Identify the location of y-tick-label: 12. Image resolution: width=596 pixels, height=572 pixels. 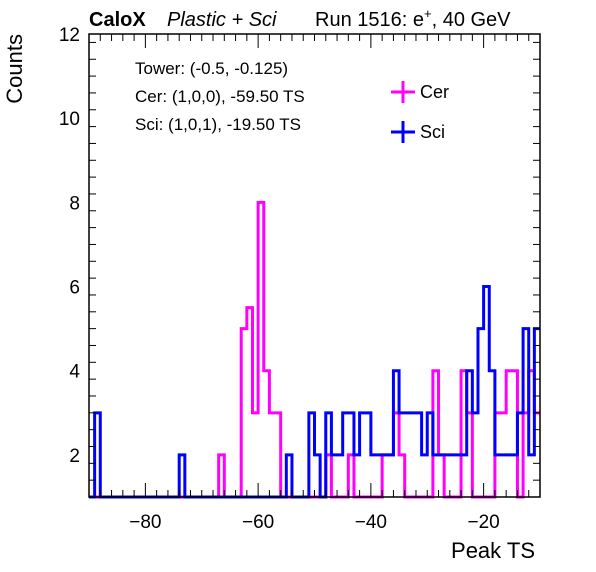
(69, 35).